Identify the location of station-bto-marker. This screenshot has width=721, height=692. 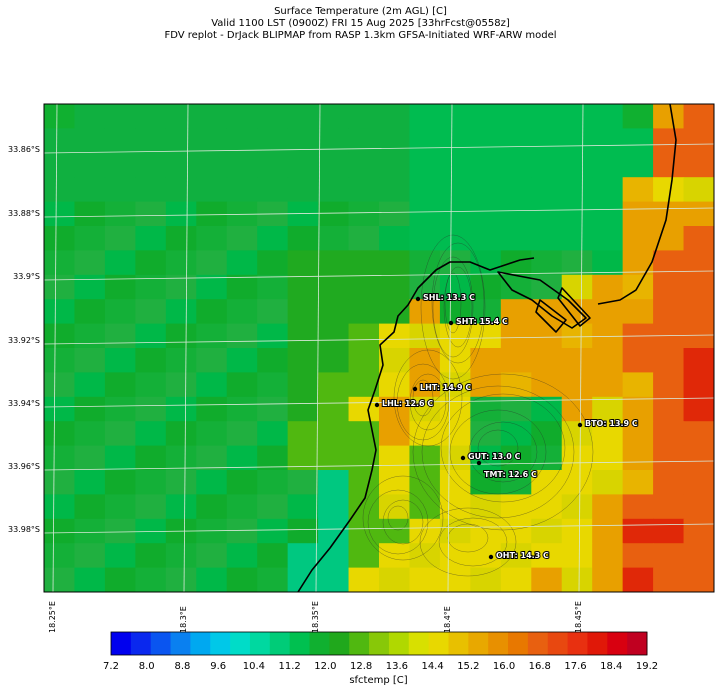
(580, 425).